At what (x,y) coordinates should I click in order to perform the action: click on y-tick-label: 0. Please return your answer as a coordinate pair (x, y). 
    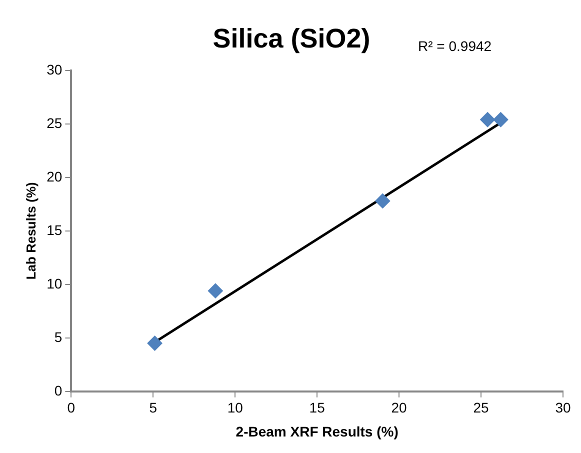
    Looking at the image, I should click on (58, 390).